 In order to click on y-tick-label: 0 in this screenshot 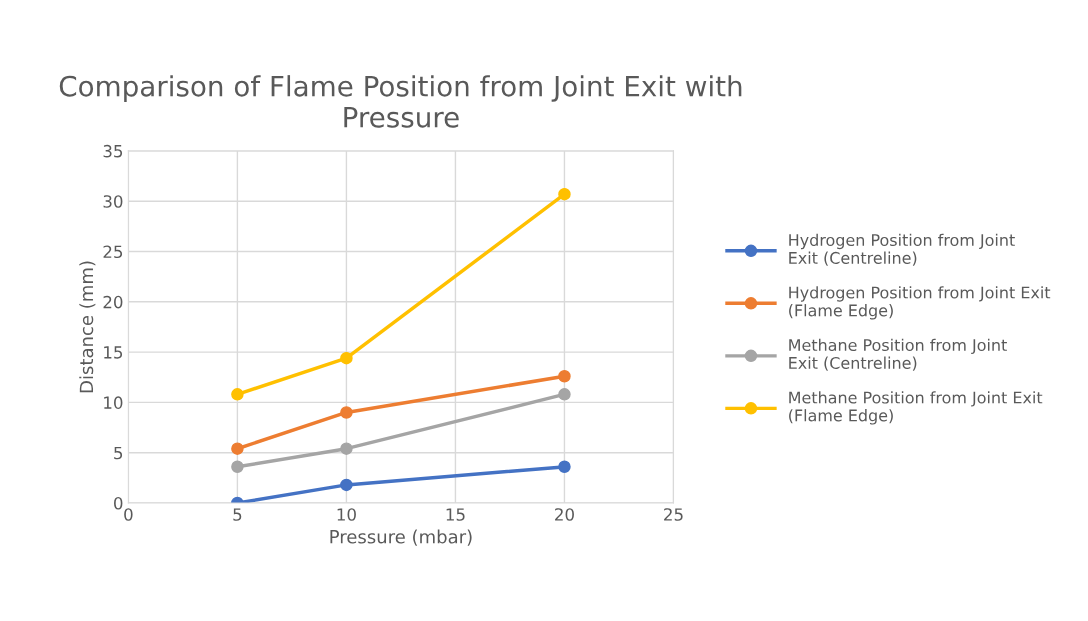, I will do `click(118, 503)`.